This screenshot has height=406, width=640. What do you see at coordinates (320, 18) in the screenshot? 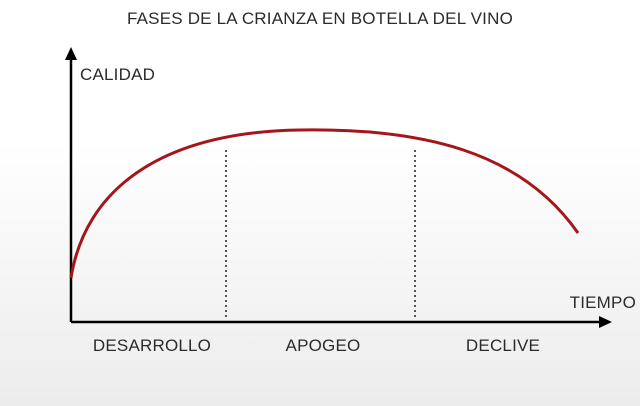
I see `title: FASES DE LA CRIANZA EN BOTELLA DEL VINO` at bounding box center [320, 18].